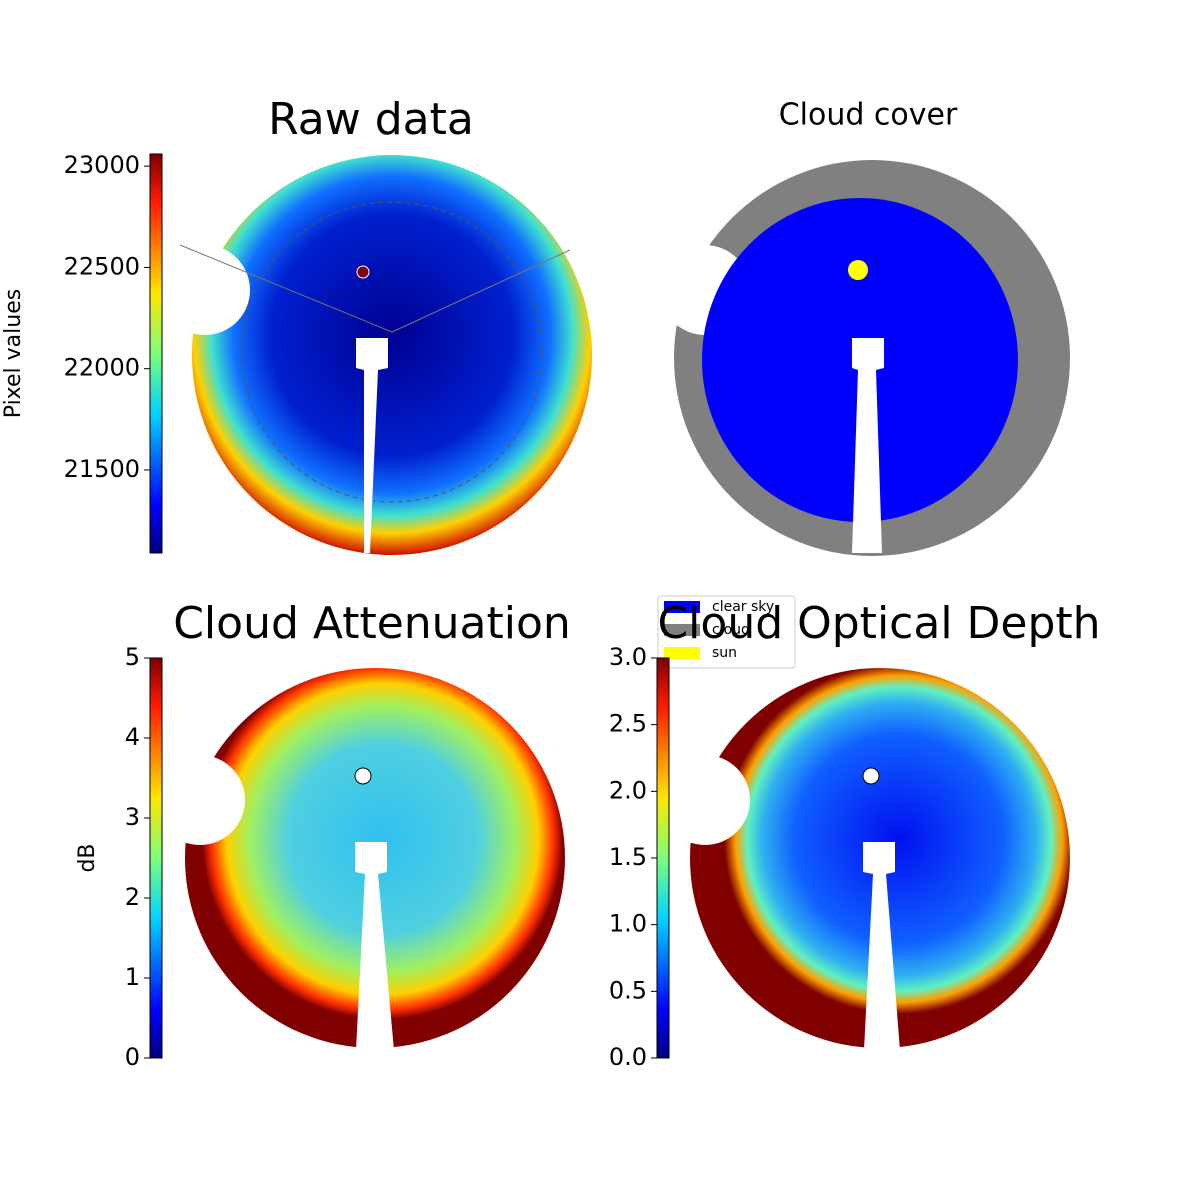  What do you see at coordinates (102, 368) in the screenshot?
I see `tick-label: 22000` at bounding box center [102, 368].